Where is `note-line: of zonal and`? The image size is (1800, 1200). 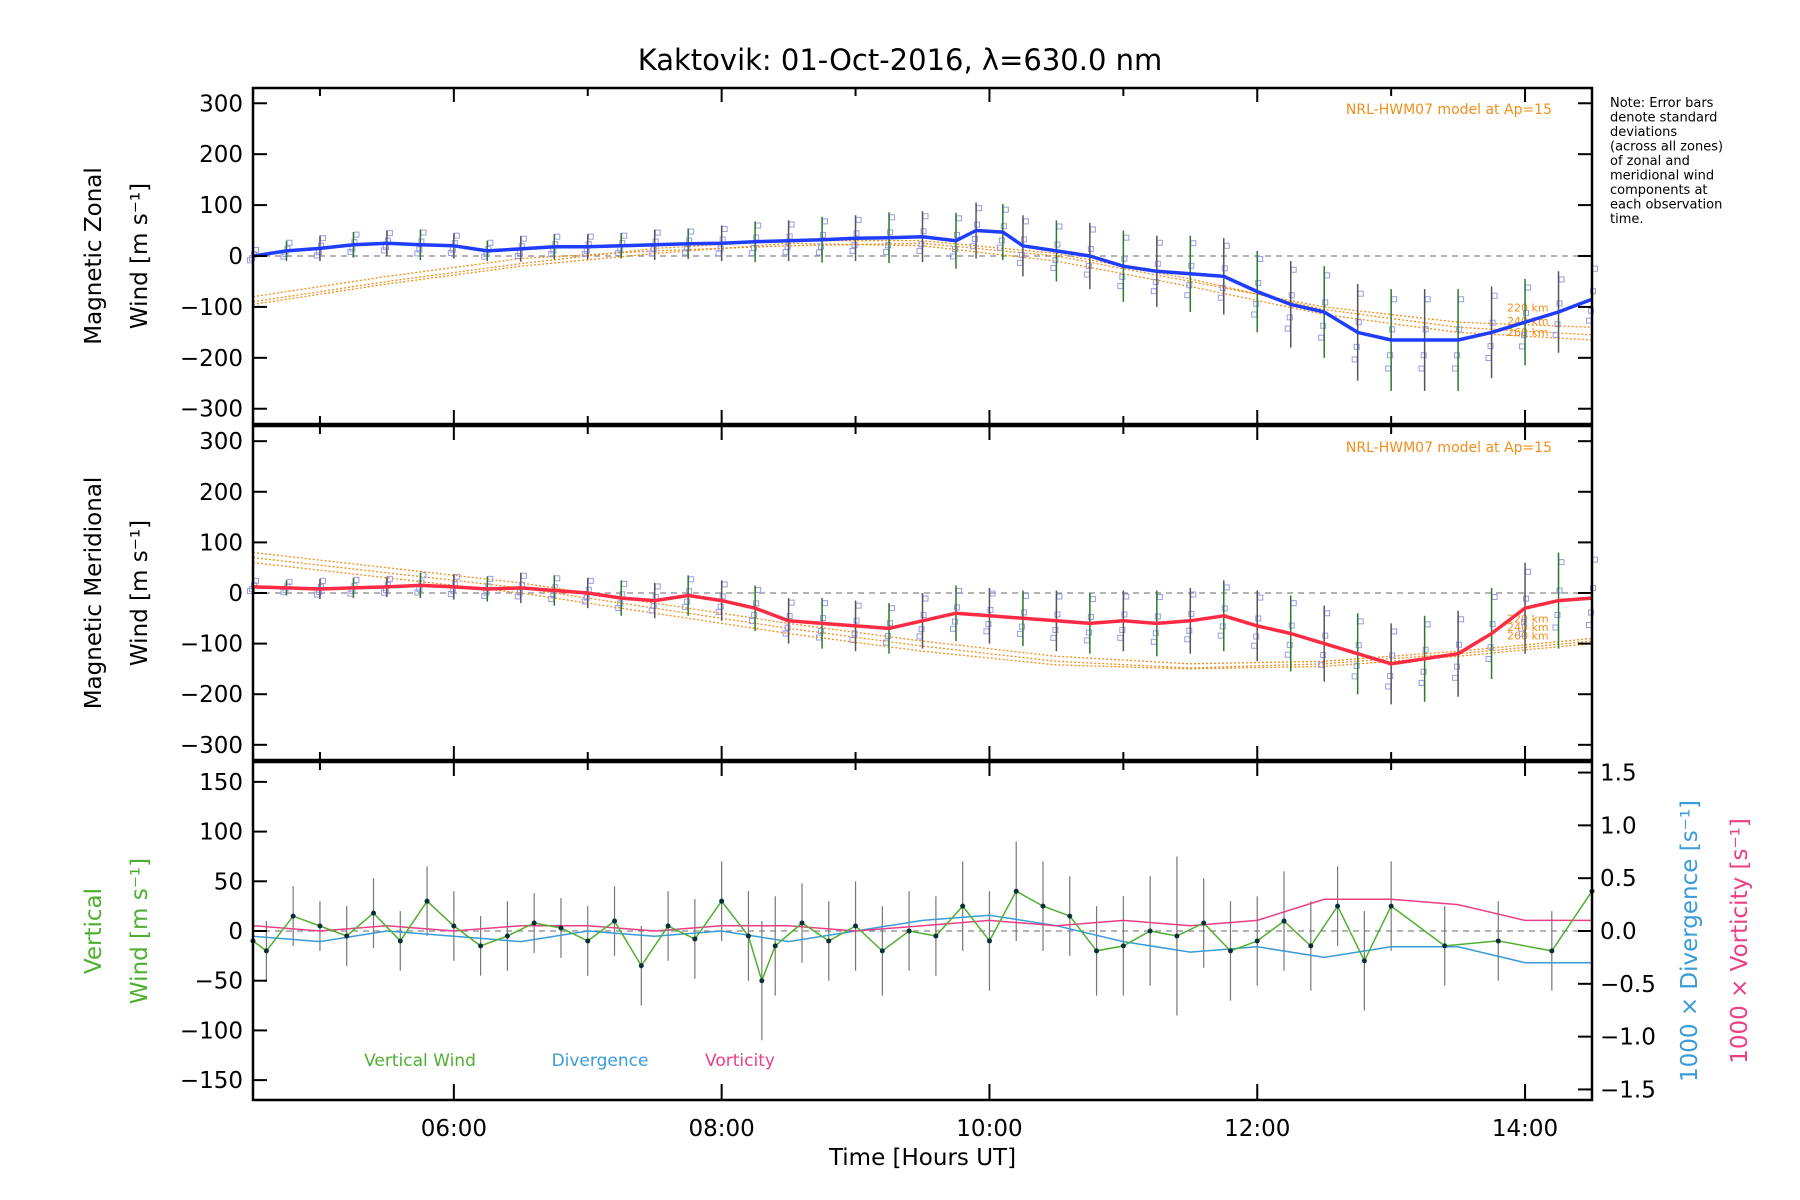 note-line: of zonal and is located at coordinates (1650, 161).